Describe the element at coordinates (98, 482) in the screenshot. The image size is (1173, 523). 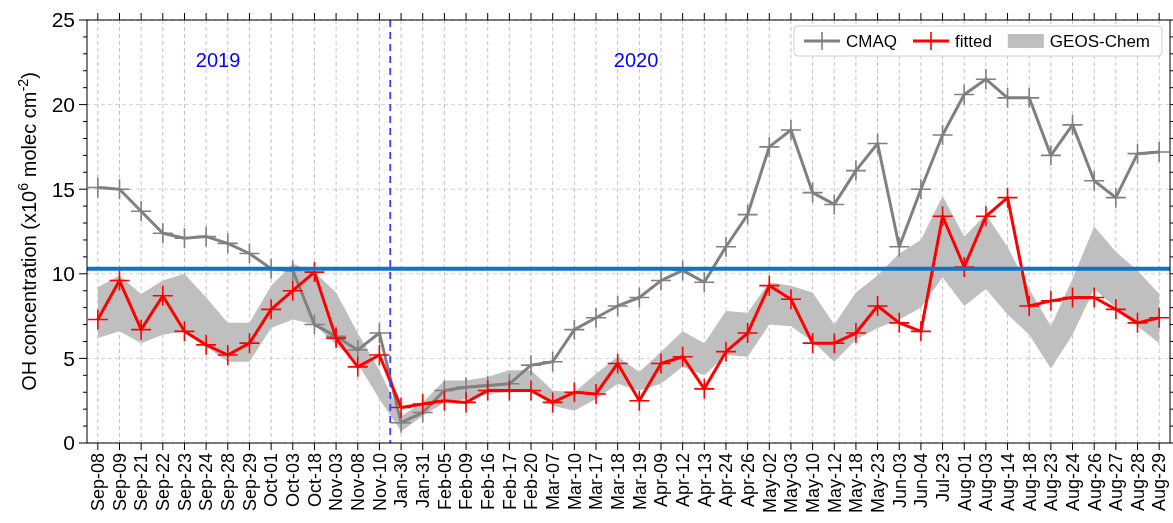
I see `x-tick-label: Sep-08` at that location.